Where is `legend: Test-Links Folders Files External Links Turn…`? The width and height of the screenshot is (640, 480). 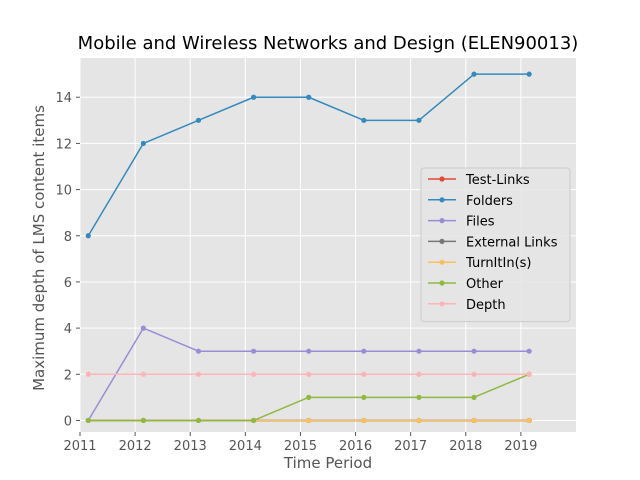
legend: Test-Links Folders Files External Links Turn… is located at coordinates (495, 245).